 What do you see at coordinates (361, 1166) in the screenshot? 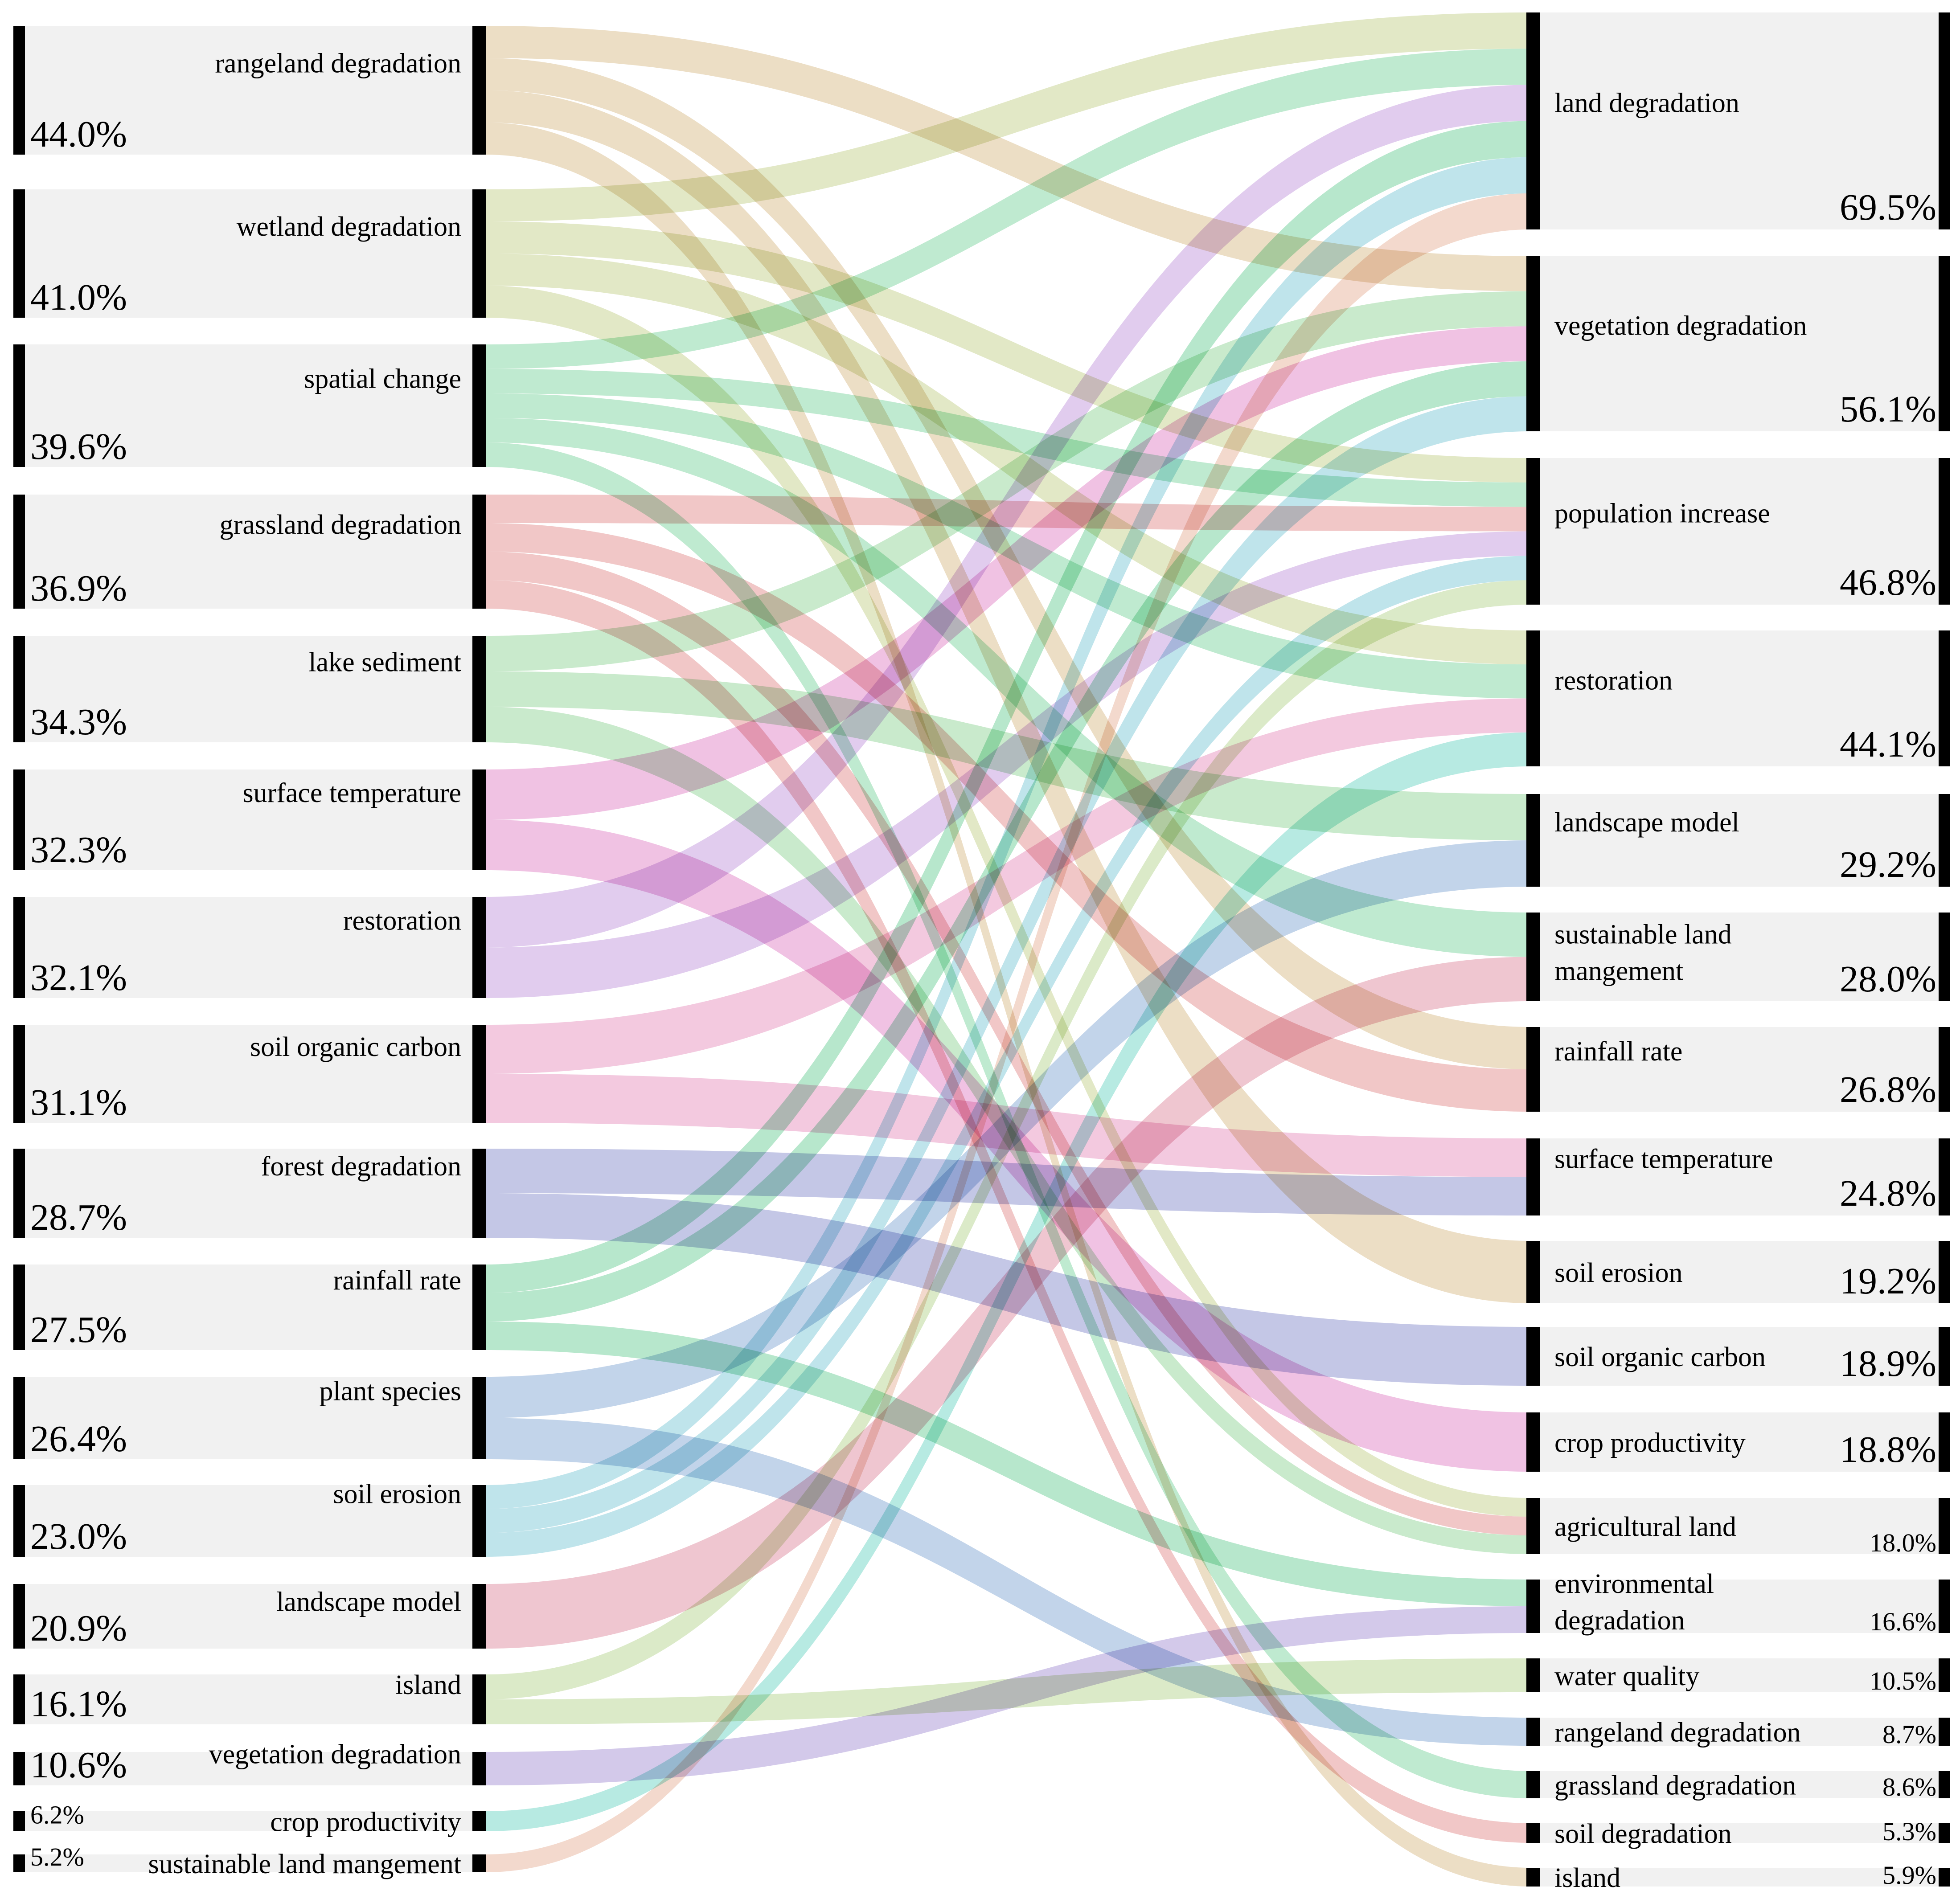
I see `left-node-label: forest degradation` at bounding box center [361, 1166].